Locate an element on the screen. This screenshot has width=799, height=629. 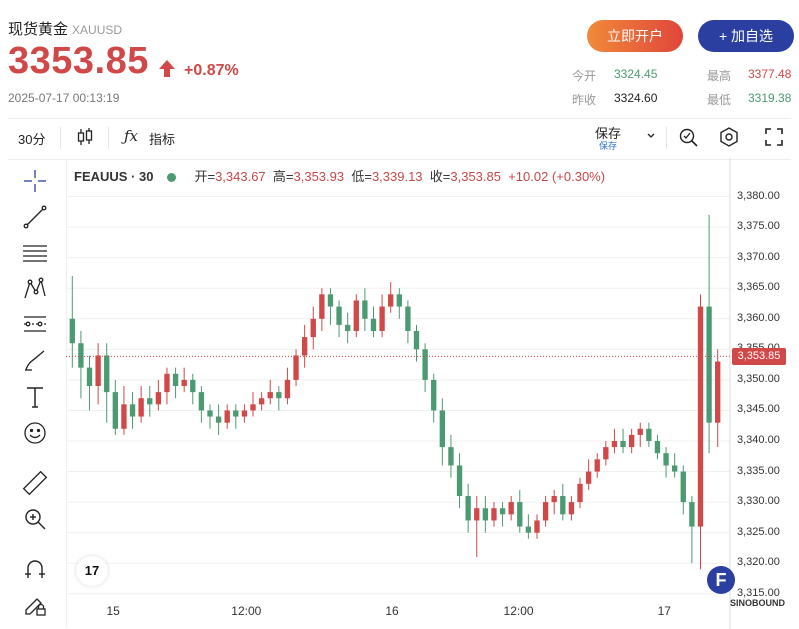
price-tick-label: 3,335.00 is located at coordinates (758, 470).